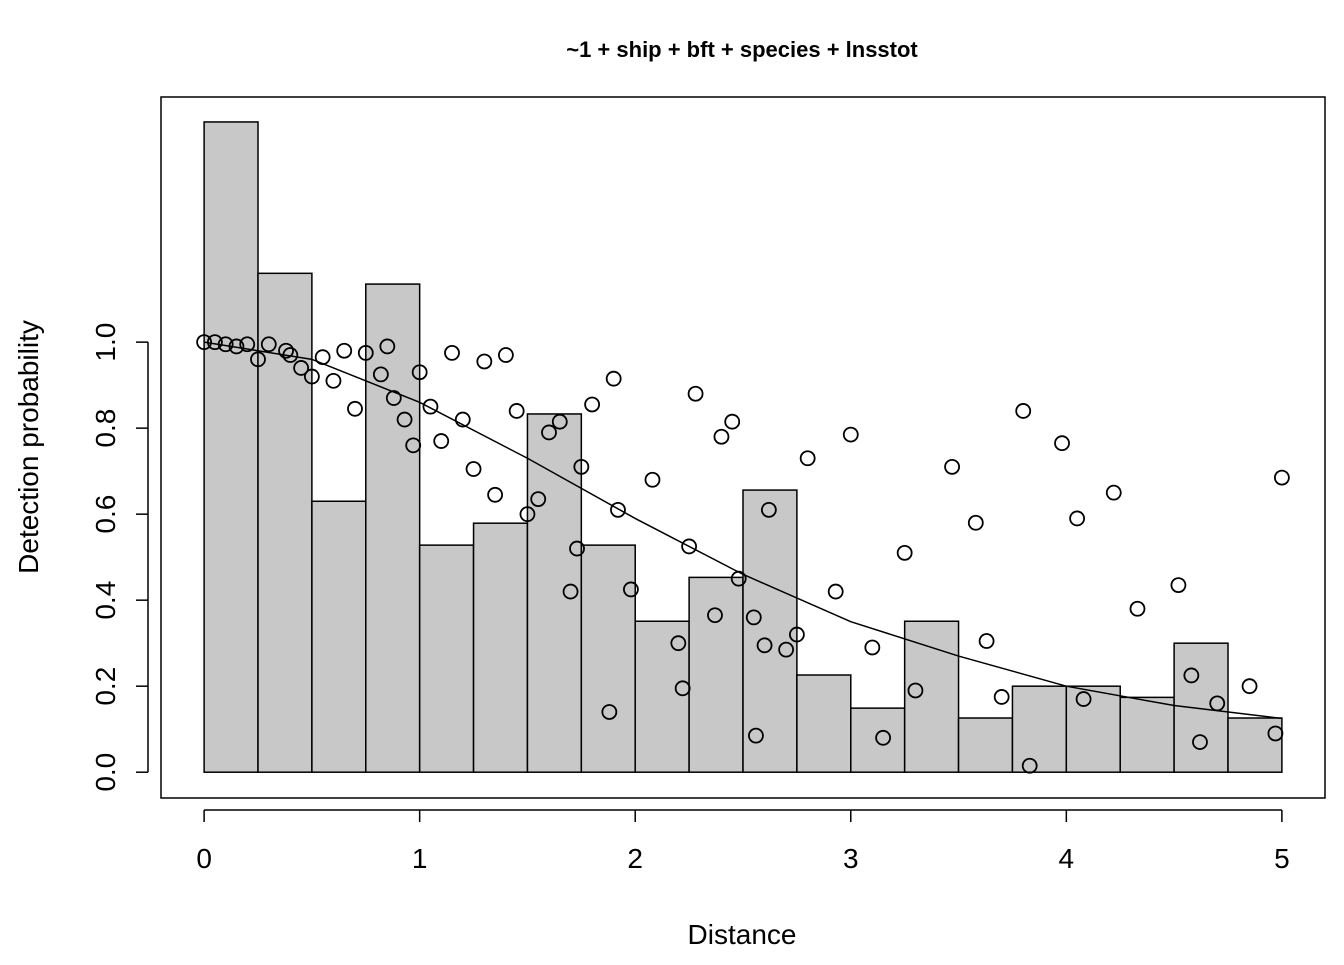 Image resolution: width=1344 pixels, height=965 pixels. I want to click on y-tick-label: 0.6, so click(105, 514).